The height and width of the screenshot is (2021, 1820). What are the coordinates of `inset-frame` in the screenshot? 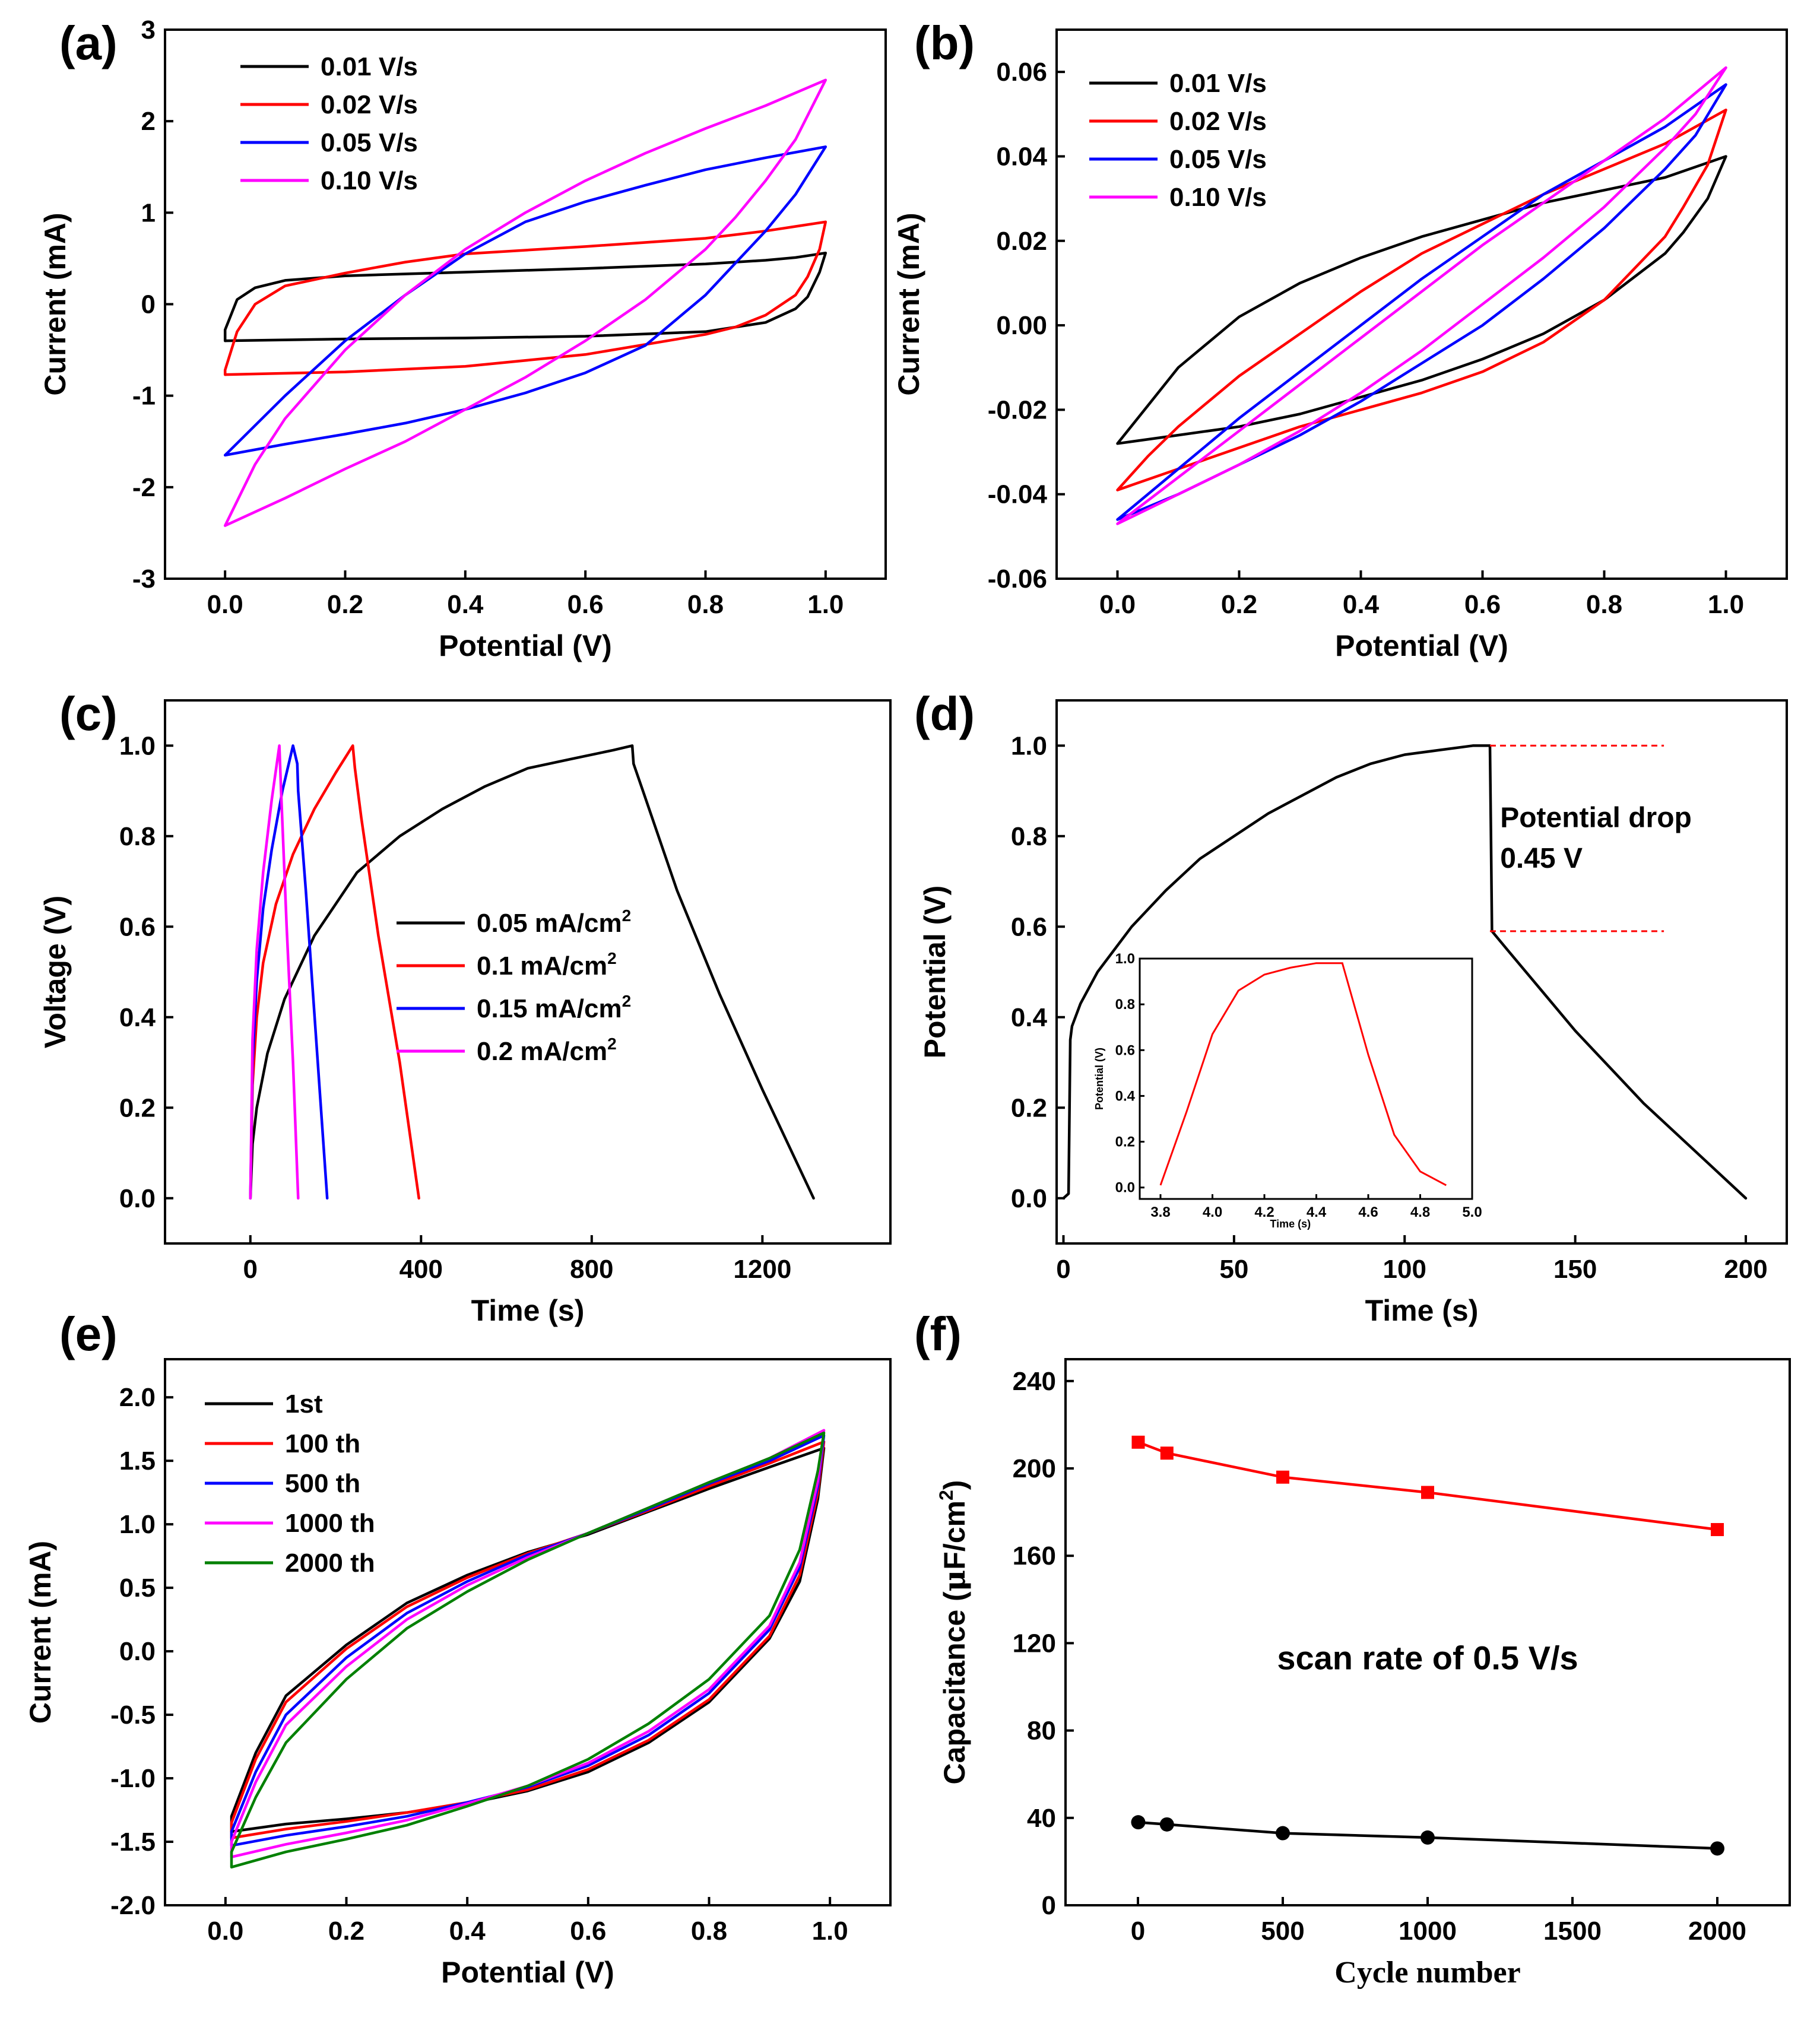 It's located at (1306, 1078).